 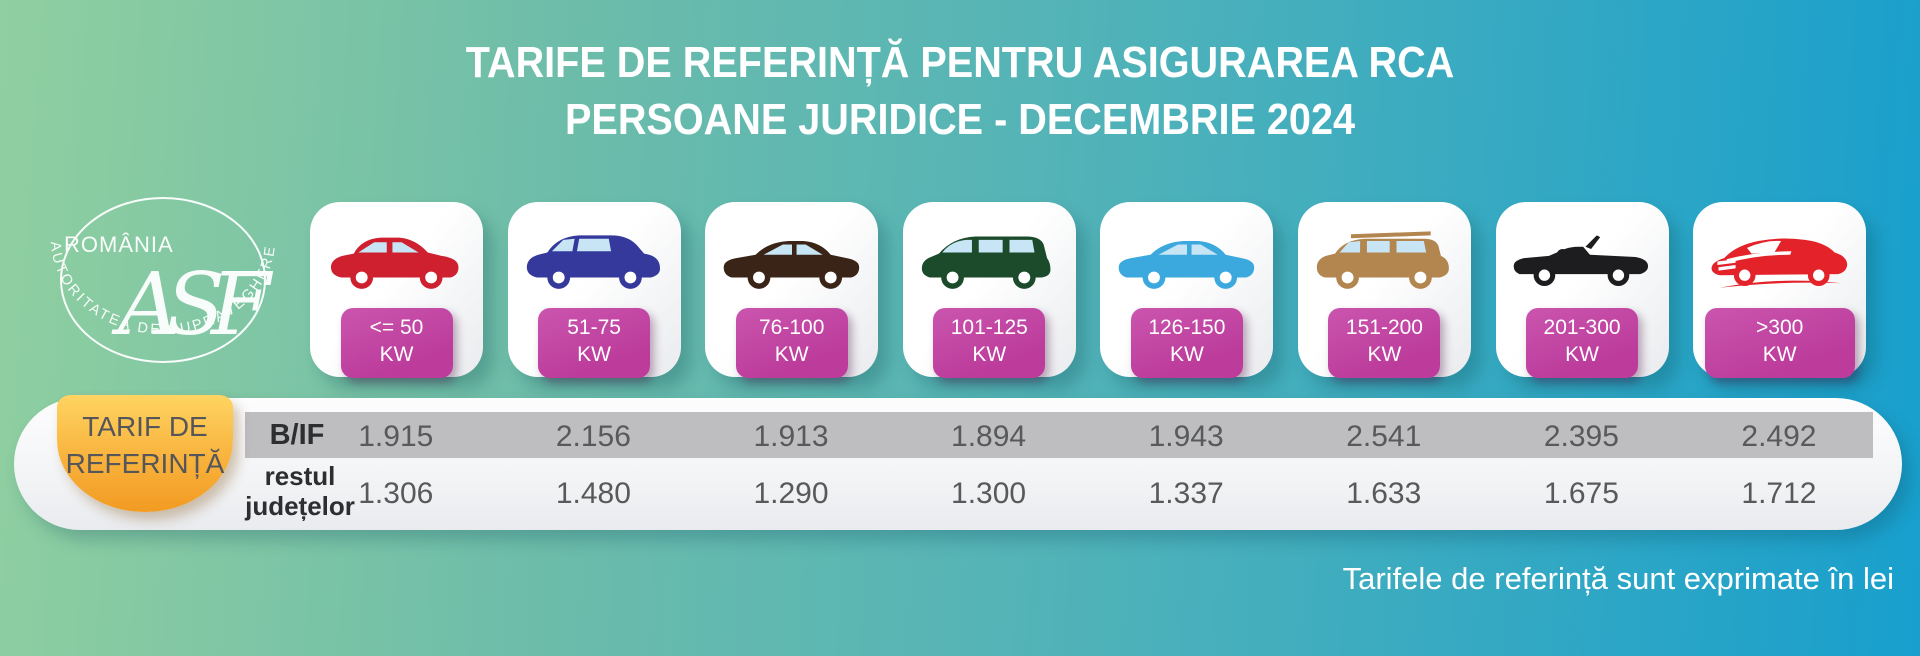 What do you see at coordinates (1779, 493) in the screenshot?
I see `tariff-value: 1.712` at bounding box center [1779, 493].